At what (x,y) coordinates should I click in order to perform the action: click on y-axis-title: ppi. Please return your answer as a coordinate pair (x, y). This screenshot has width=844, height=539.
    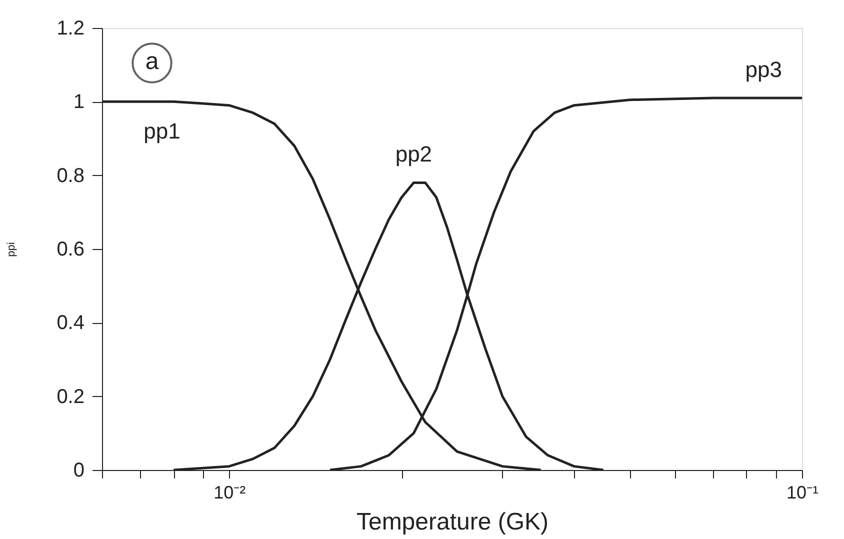
    Looking at the image, I should click on (12, 249).